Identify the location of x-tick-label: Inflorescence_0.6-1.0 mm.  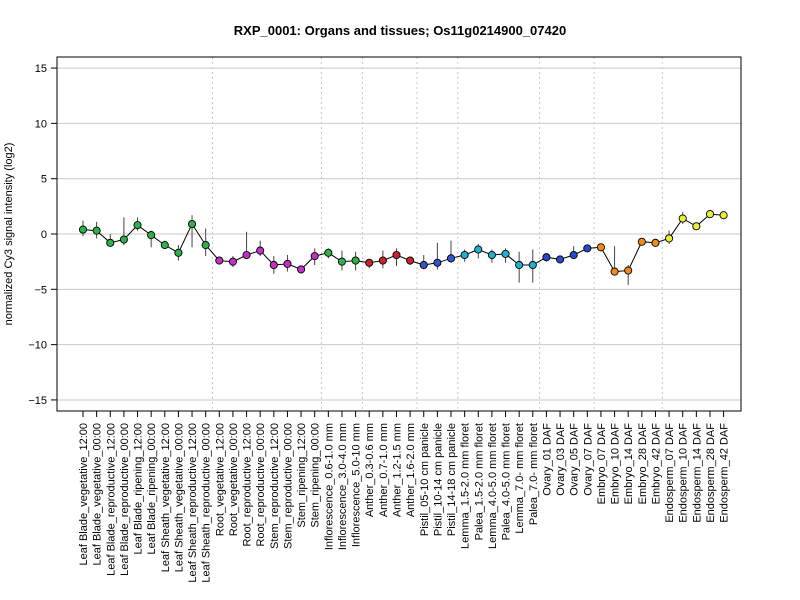
(329, 486).